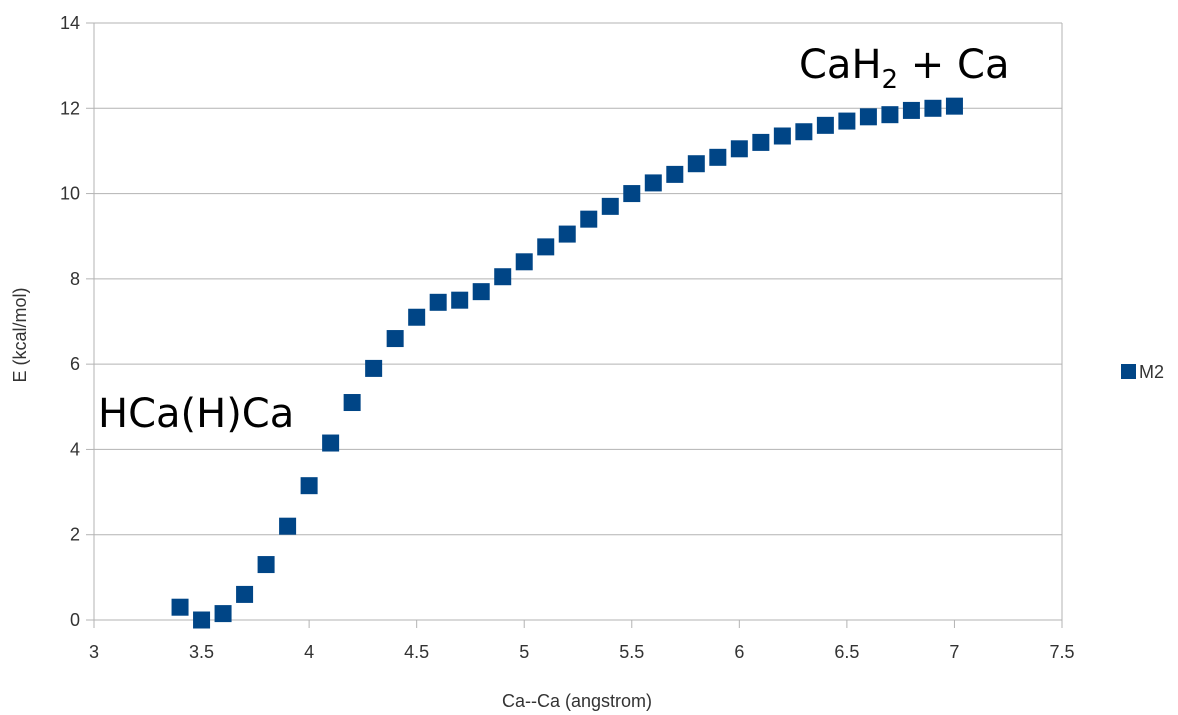  Describe the element at coordinates (75, 364) in the screenshot. I see `y-tick-label: 6` at that location.